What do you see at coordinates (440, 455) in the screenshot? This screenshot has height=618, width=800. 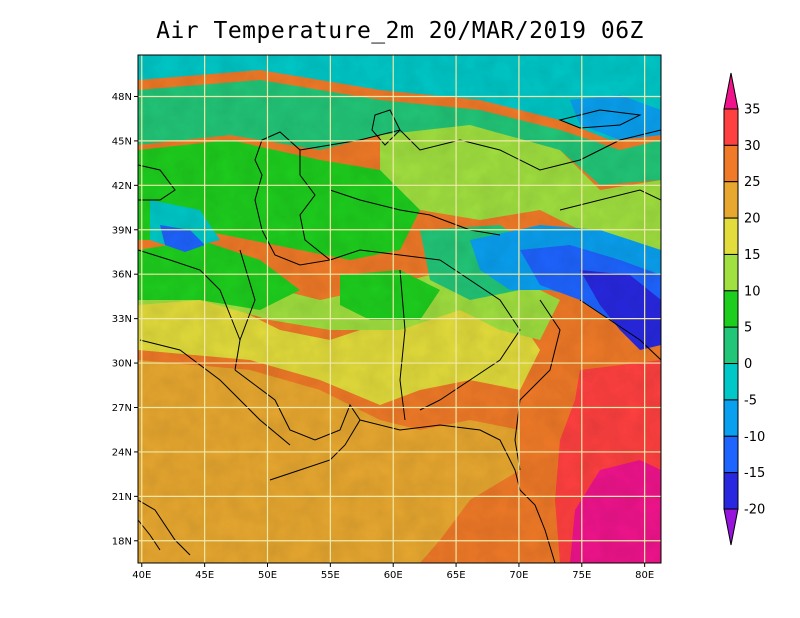 I see `makran-coast` at bounding box center [440, 455].